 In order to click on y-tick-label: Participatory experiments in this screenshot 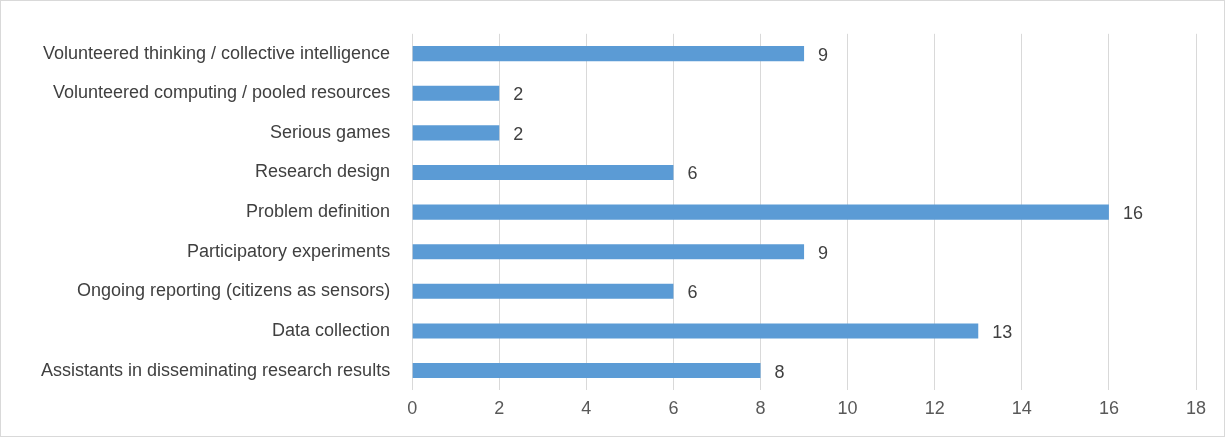, I will do `click(289, 250)`.